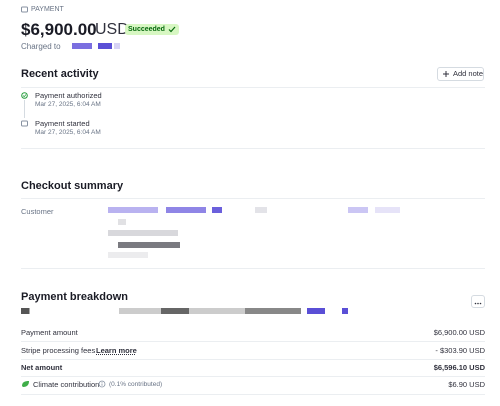 The width and height of the screenshot is (500, 406). I want to click on row-label: Climate contribution, so click(66, 384).